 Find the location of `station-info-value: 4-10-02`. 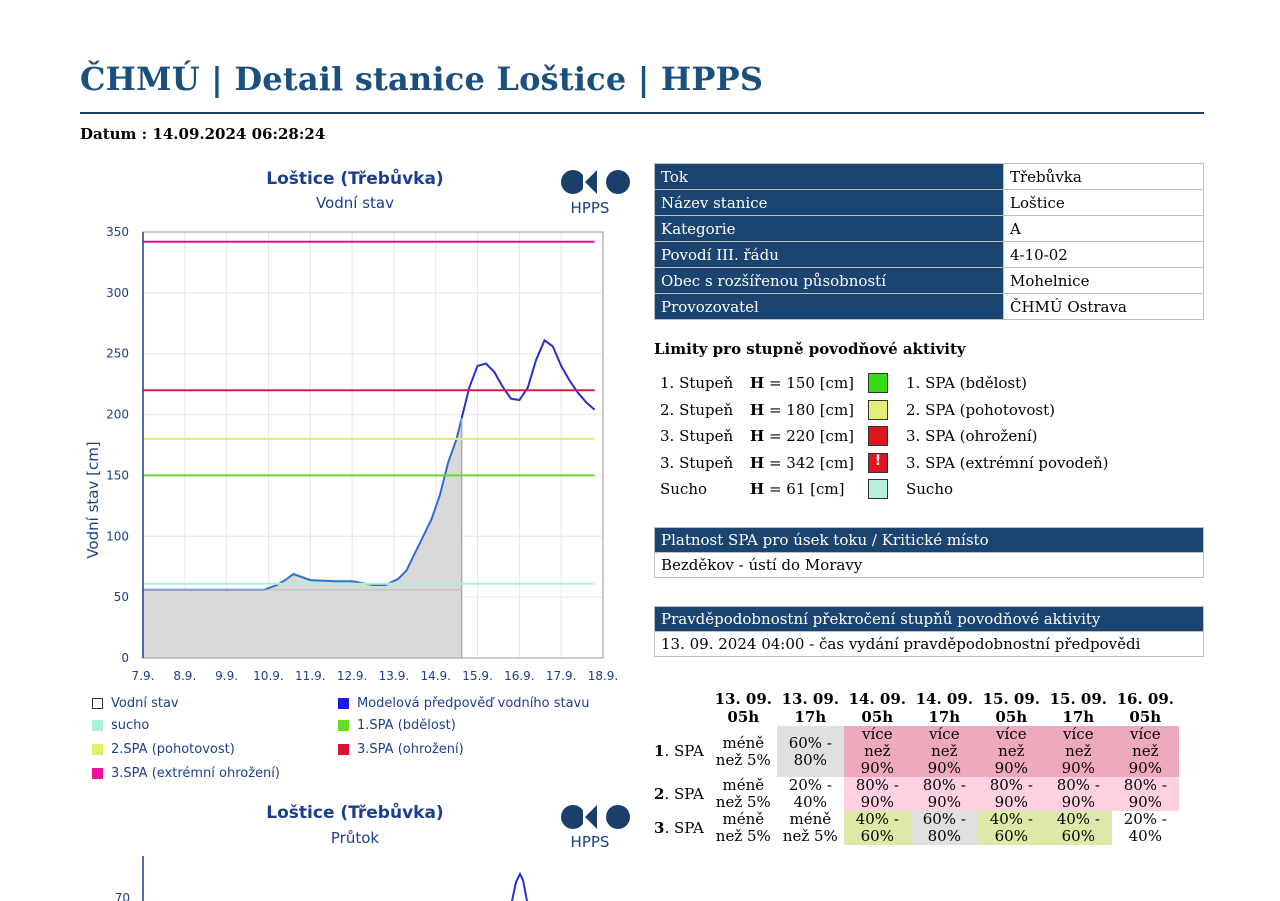

station-info-value: 4-10-02 is located at coordinates (1103, 254).